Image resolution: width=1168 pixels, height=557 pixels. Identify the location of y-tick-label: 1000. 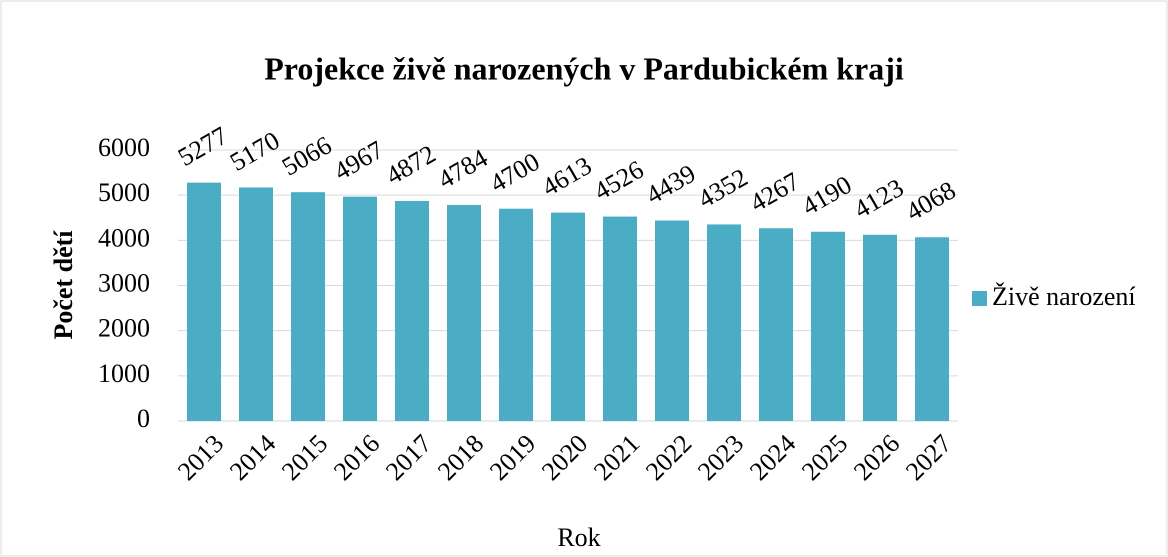
(124, 373).